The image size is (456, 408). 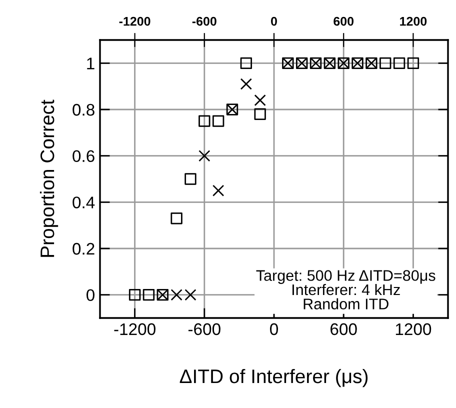 What do you see at coordinates (83, 156) in the screenshot?
I see `y-tick-label: 0.6` at bounding box center [83, 156].